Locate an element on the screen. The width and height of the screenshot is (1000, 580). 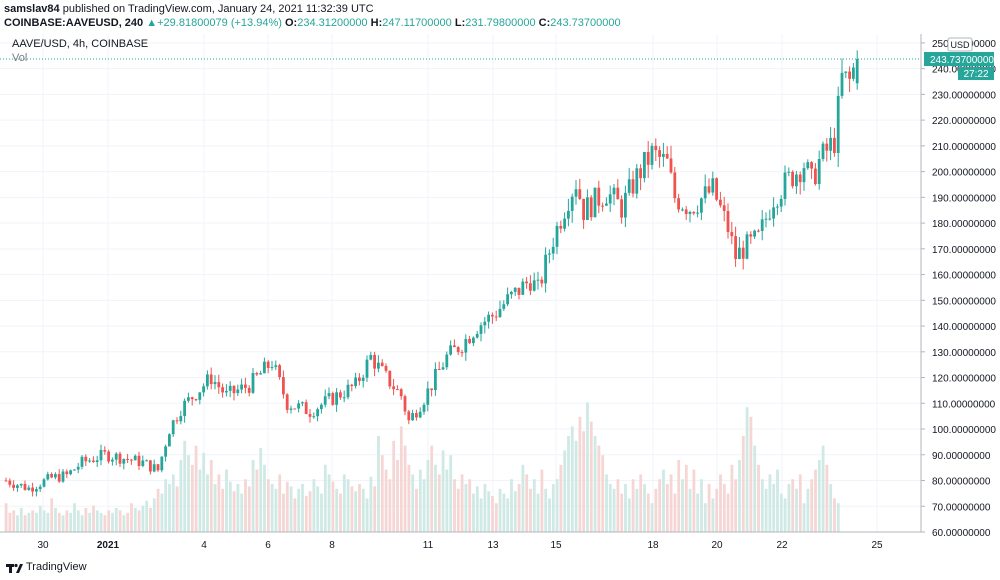
price-tick-label: 110.00000000 is located at coordinates (964, 404).